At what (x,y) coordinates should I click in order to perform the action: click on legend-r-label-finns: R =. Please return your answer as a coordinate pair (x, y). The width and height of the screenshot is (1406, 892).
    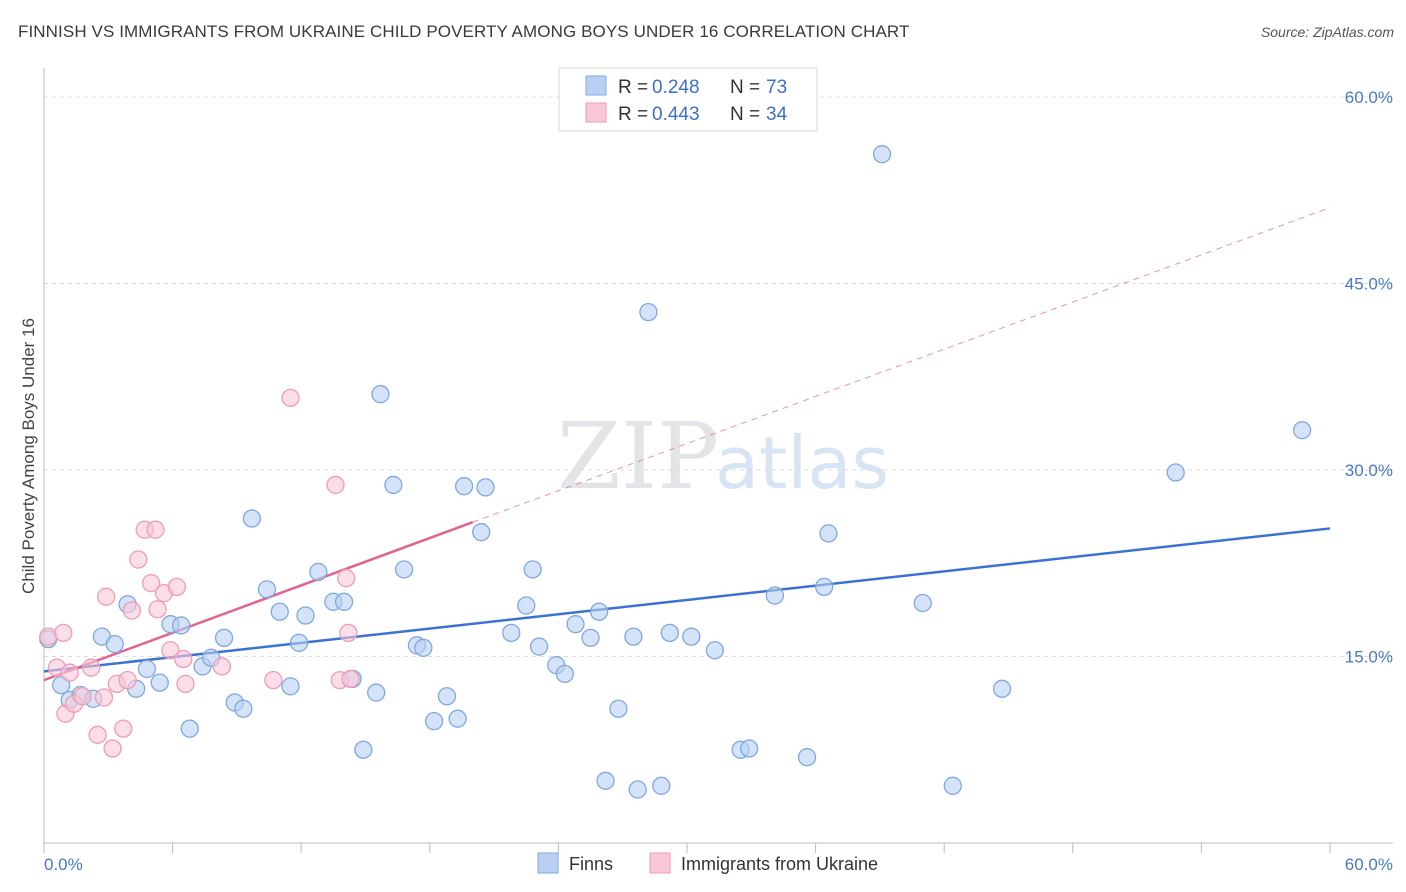
    Looking at the image, I should click on (633, 87).